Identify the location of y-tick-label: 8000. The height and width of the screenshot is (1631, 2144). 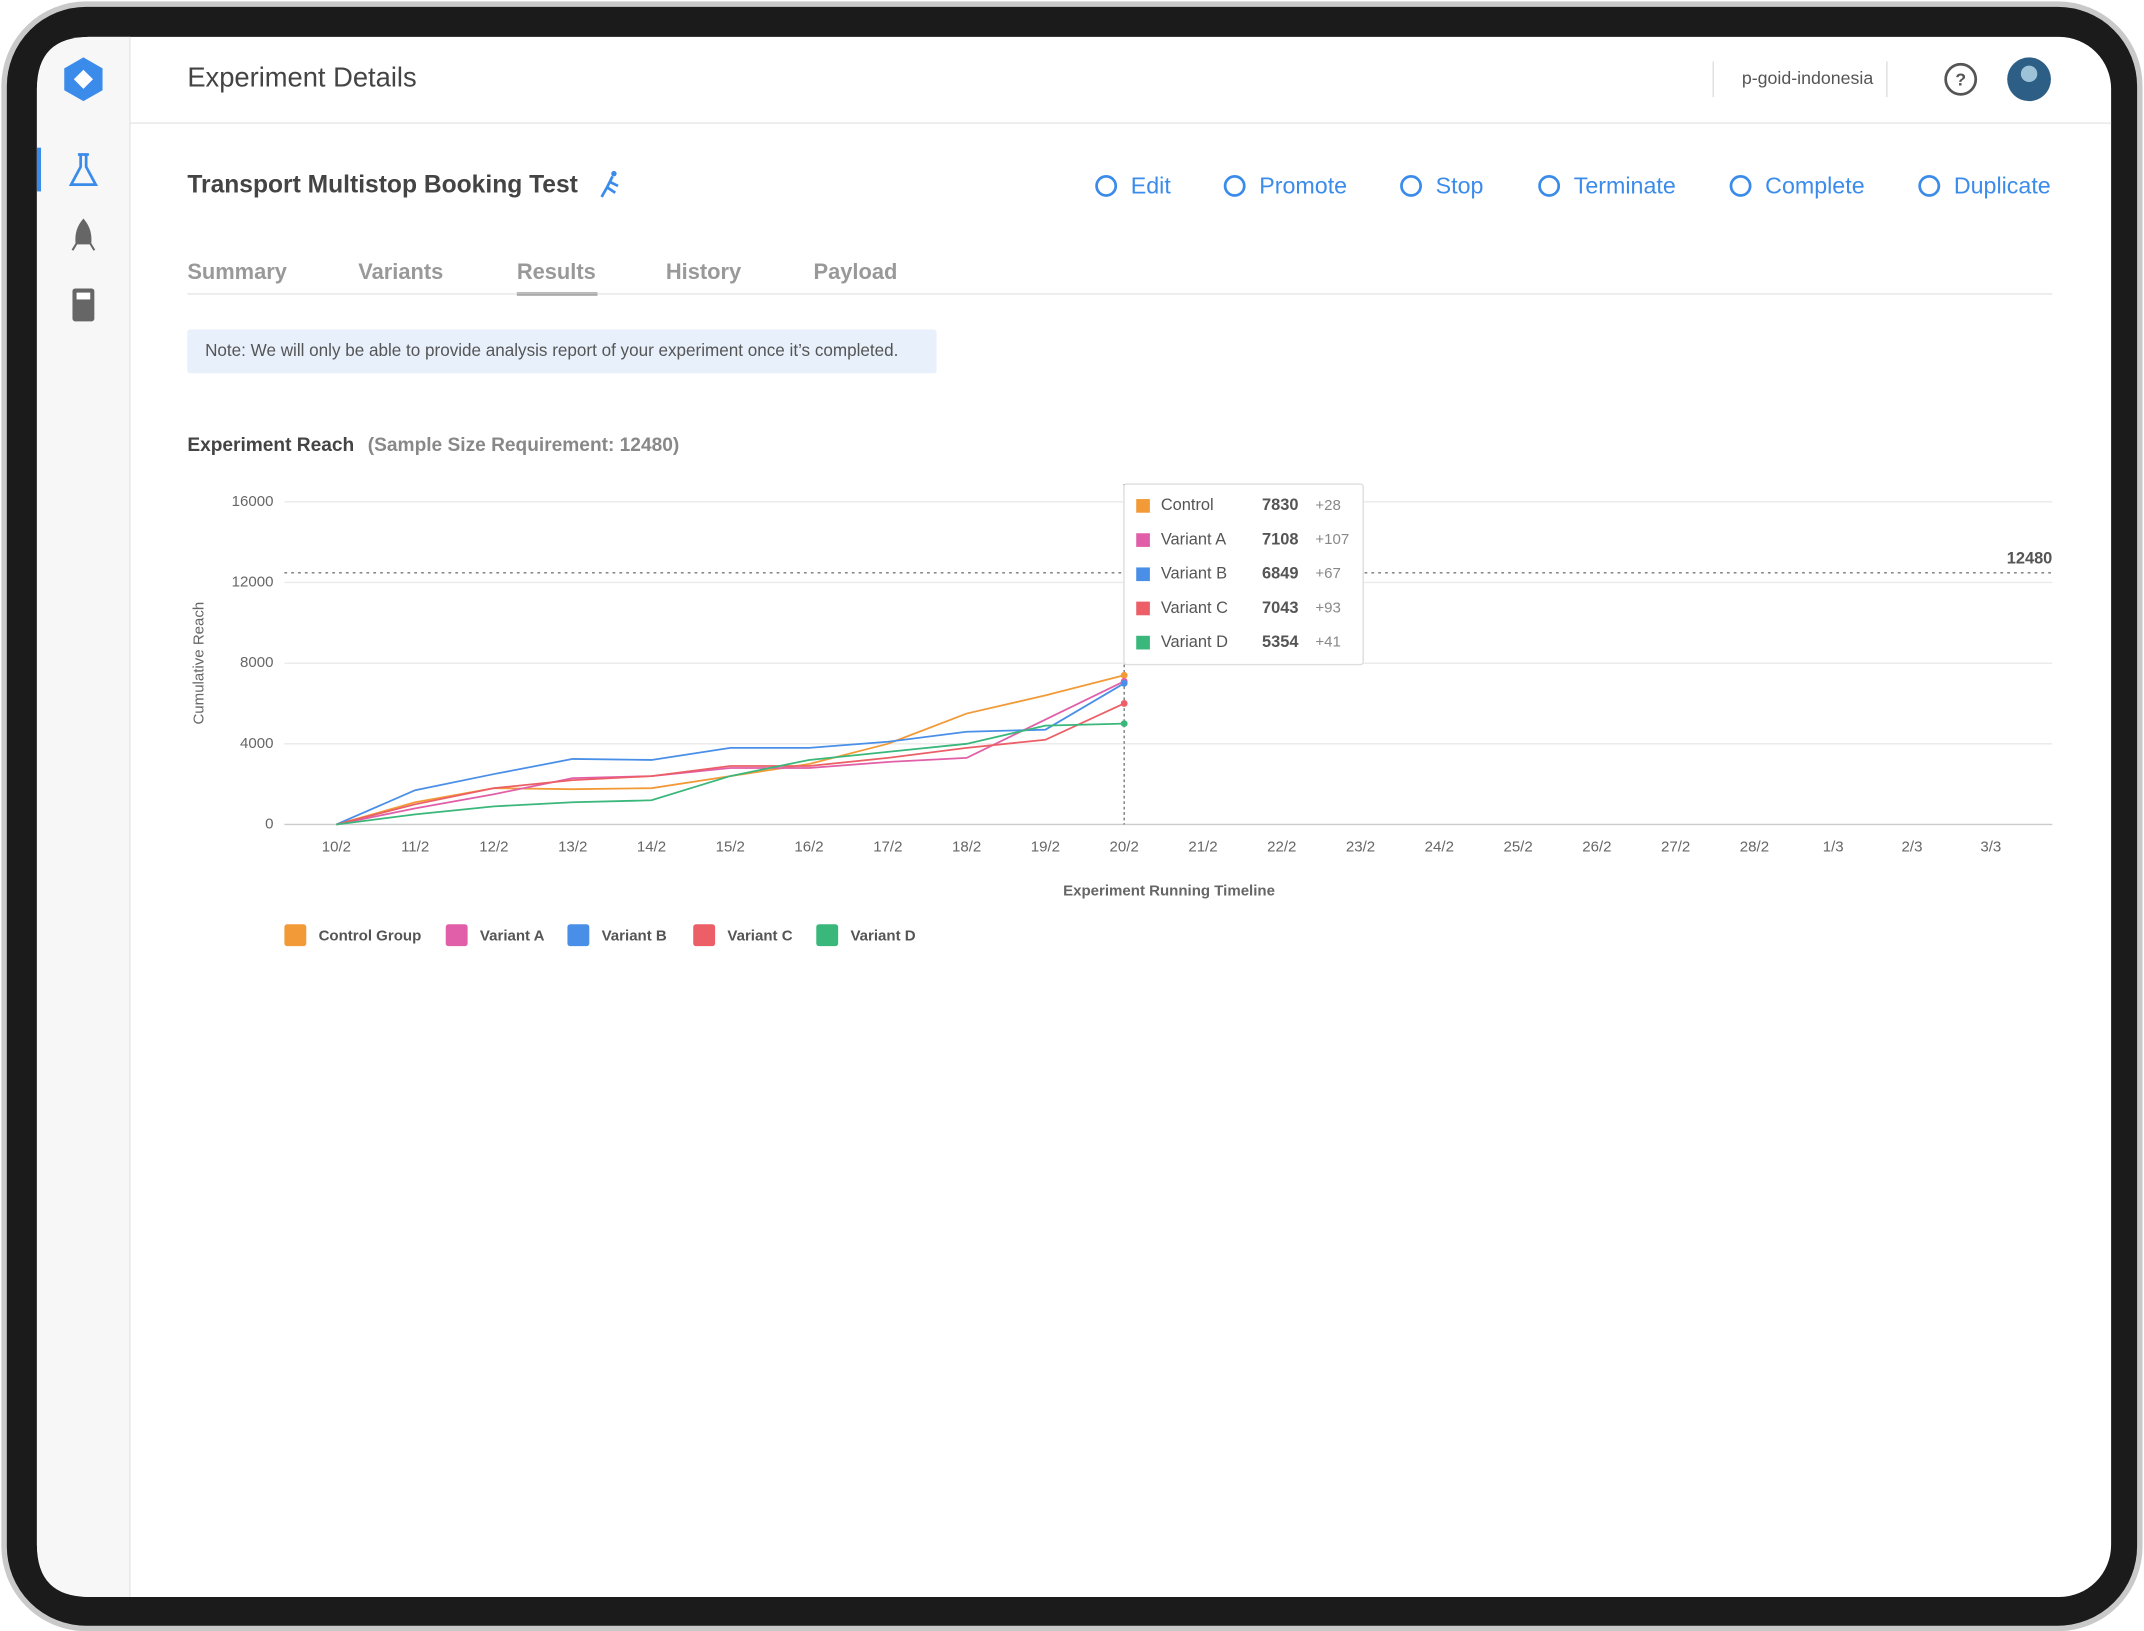
(256, 662).